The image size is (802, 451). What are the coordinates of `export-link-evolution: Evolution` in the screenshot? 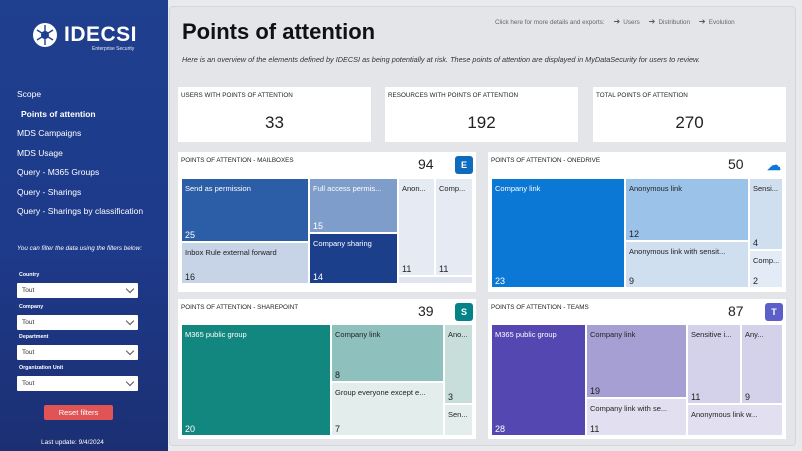 It's located at (721, 22).